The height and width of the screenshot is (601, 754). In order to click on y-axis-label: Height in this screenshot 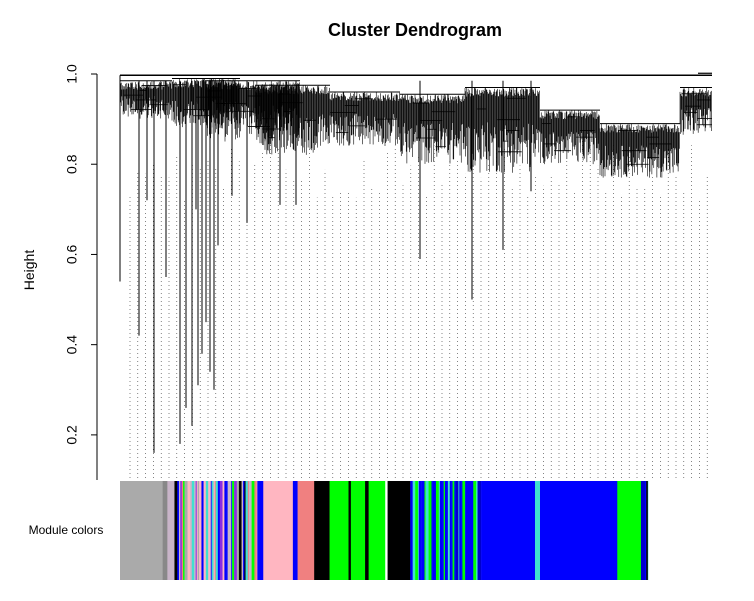, I will do `click(29, 270)`.